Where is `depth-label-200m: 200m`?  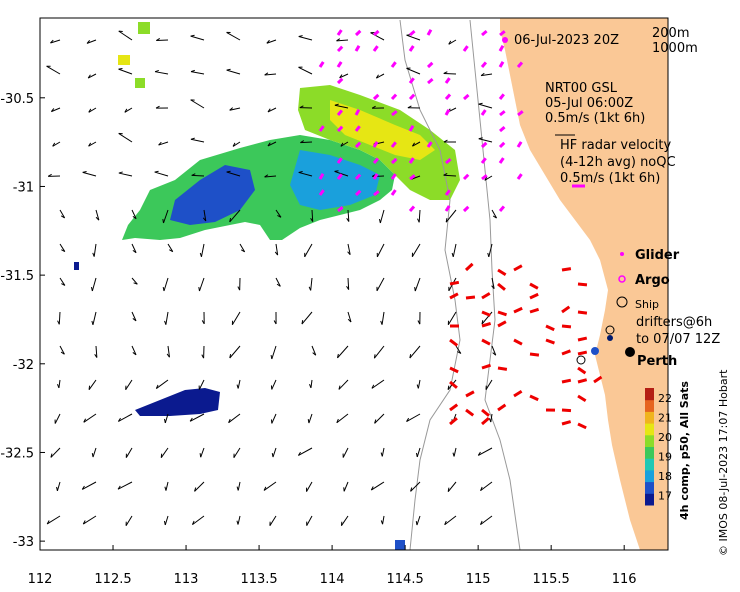 depth-label-200m: 200m is located at coordinates (670, 33).